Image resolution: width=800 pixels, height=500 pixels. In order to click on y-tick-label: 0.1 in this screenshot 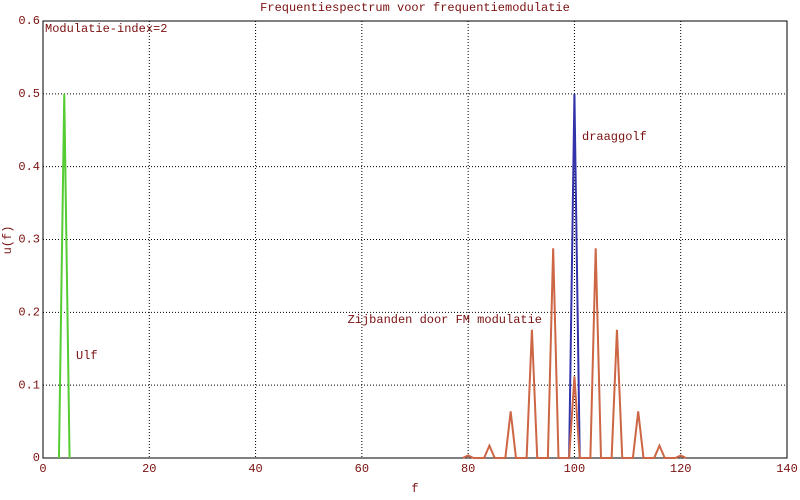, I will do `click(29, 385)`.